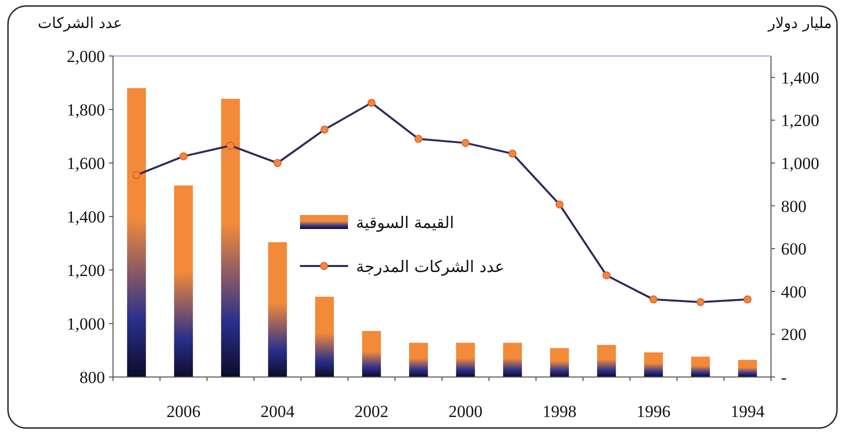  Describe the element at coordinates (800, 163) in the screenshot. I see `y2-tick-label: 1,000` at that location.